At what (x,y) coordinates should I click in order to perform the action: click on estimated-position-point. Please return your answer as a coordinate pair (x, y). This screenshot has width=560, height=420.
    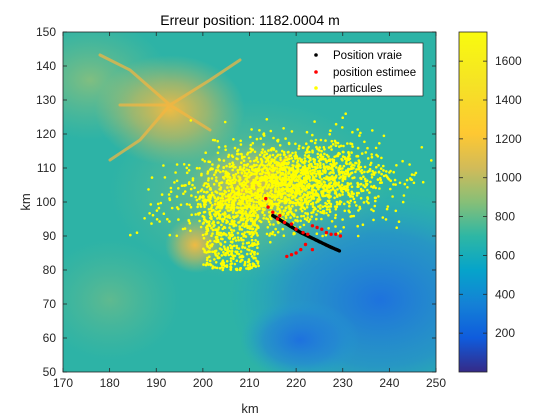
    Looking at the image, I should click on (296, 253).